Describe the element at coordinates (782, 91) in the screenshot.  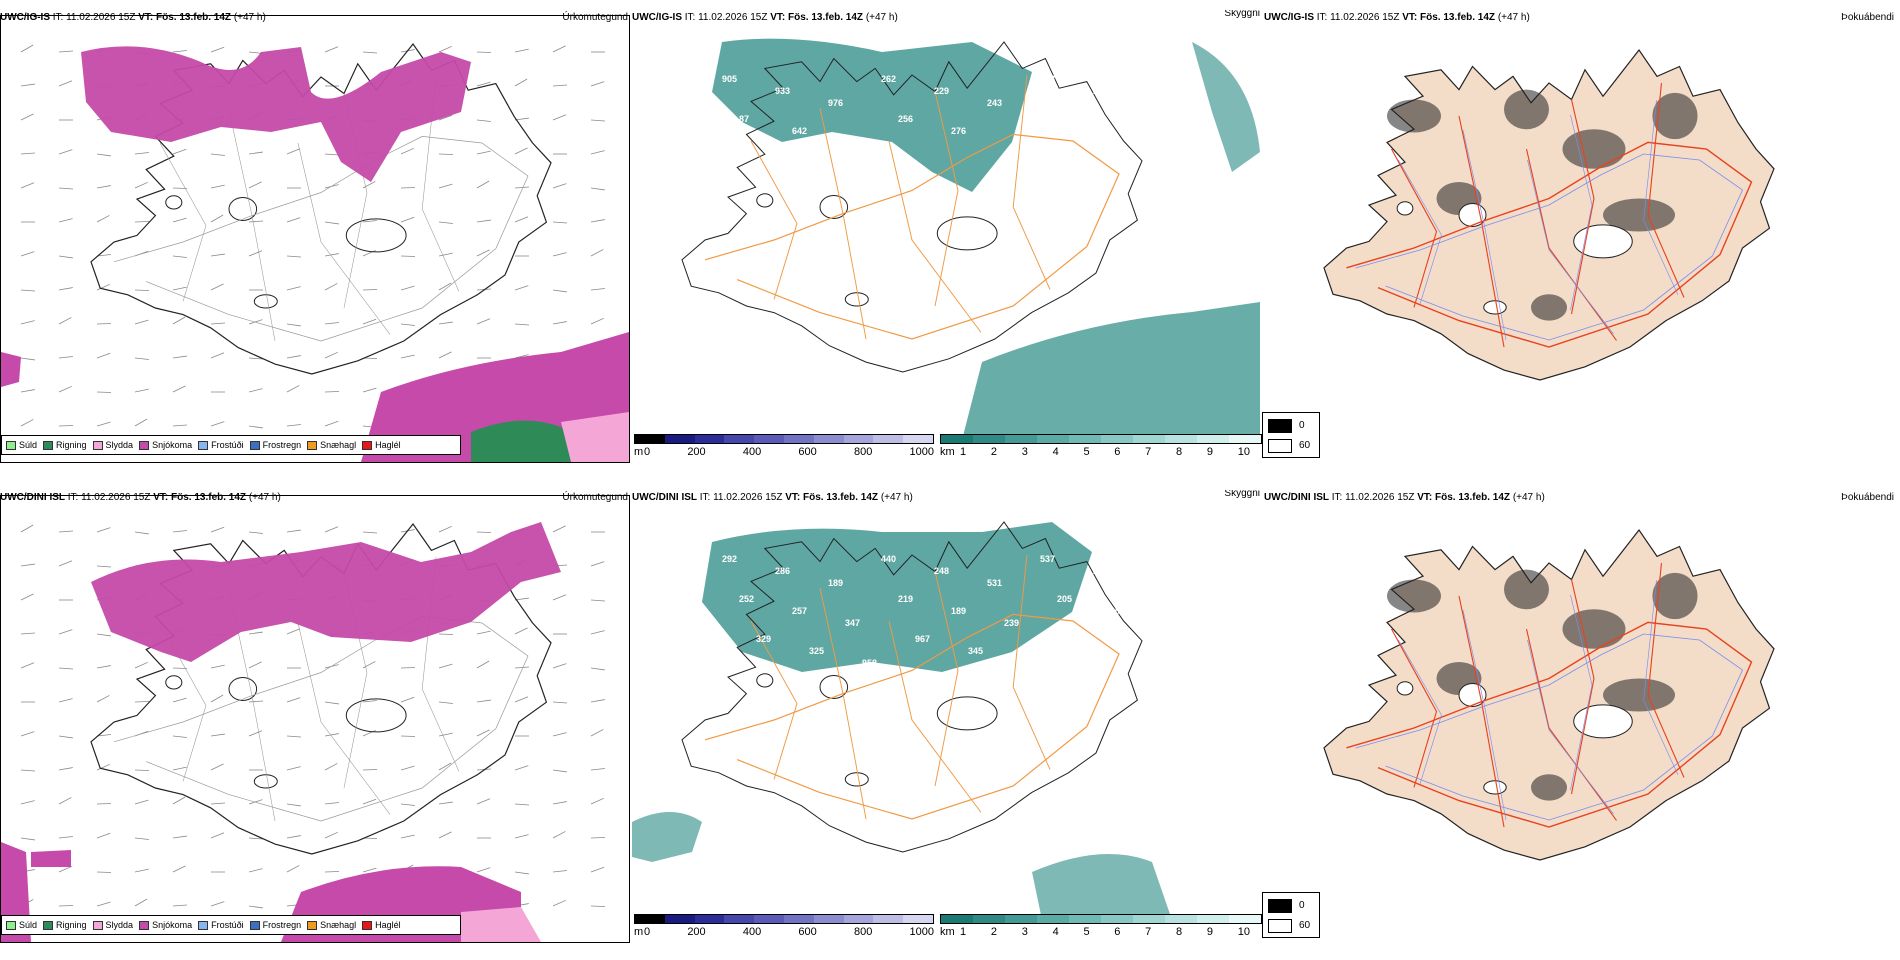
I see `visibility-value-label: 933` at that location.